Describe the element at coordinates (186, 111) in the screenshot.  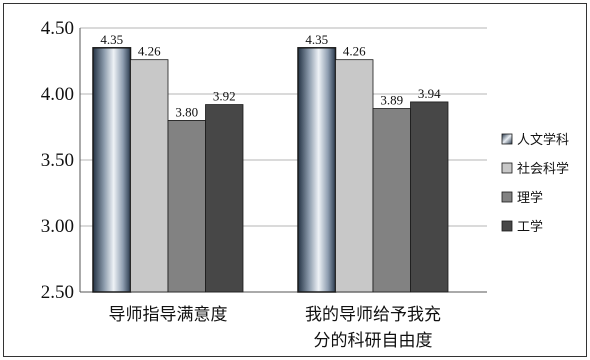
I see `data-label: 3.80` at that location.